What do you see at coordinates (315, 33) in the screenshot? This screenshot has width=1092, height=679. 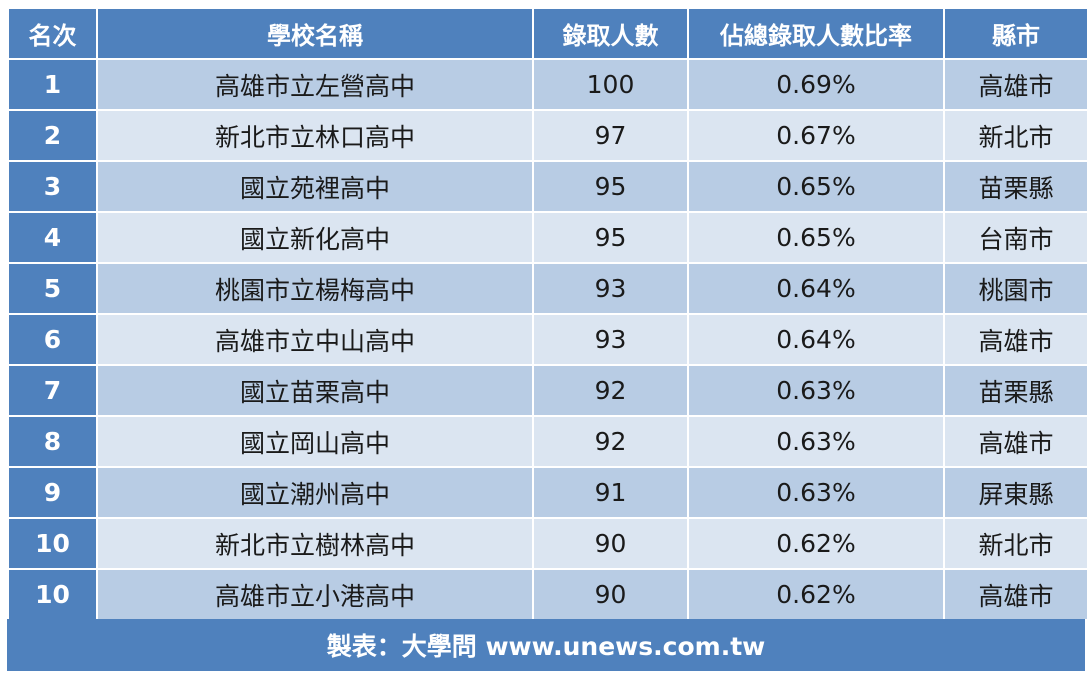 I see `header-school-name: 學校名稱` at bounding box center [315, 33].